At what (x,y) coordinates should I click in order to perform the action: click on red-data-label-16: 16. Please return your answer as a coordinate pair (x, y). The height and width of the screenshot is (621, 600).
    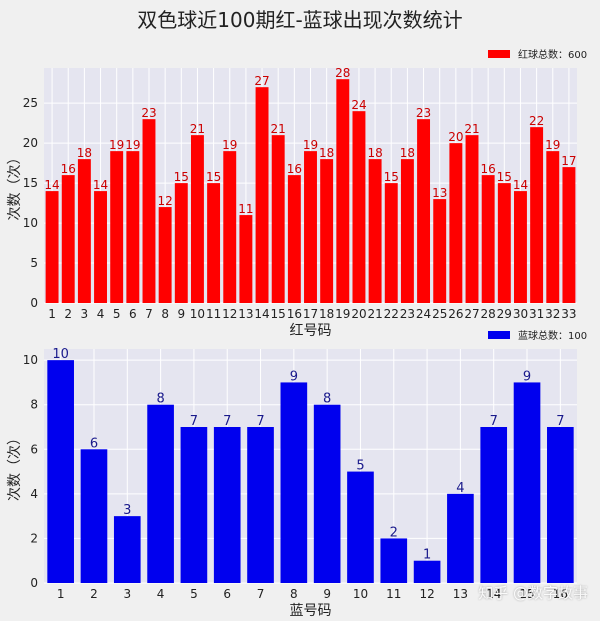
    Looking at the image, I should click on (294, 169).